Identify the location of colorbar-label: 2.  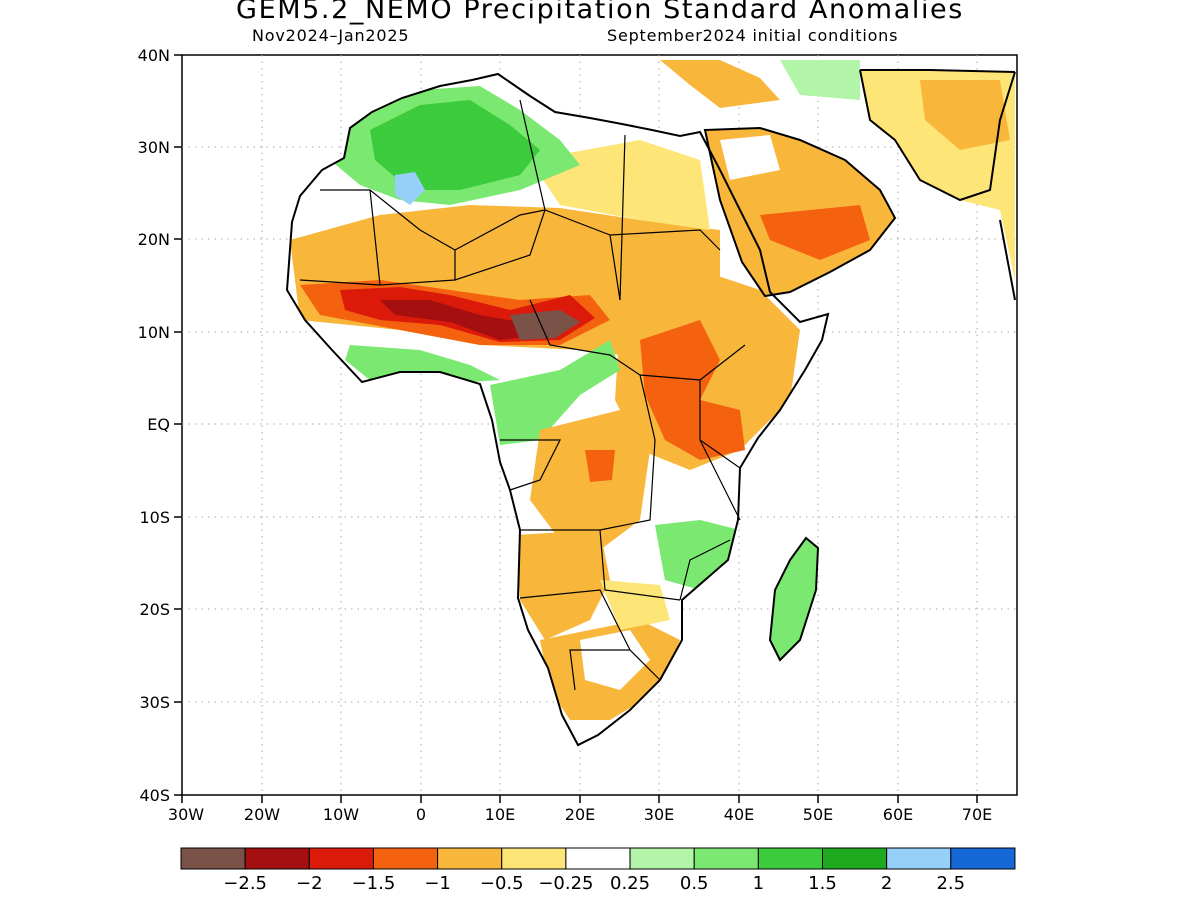
(886, 883).